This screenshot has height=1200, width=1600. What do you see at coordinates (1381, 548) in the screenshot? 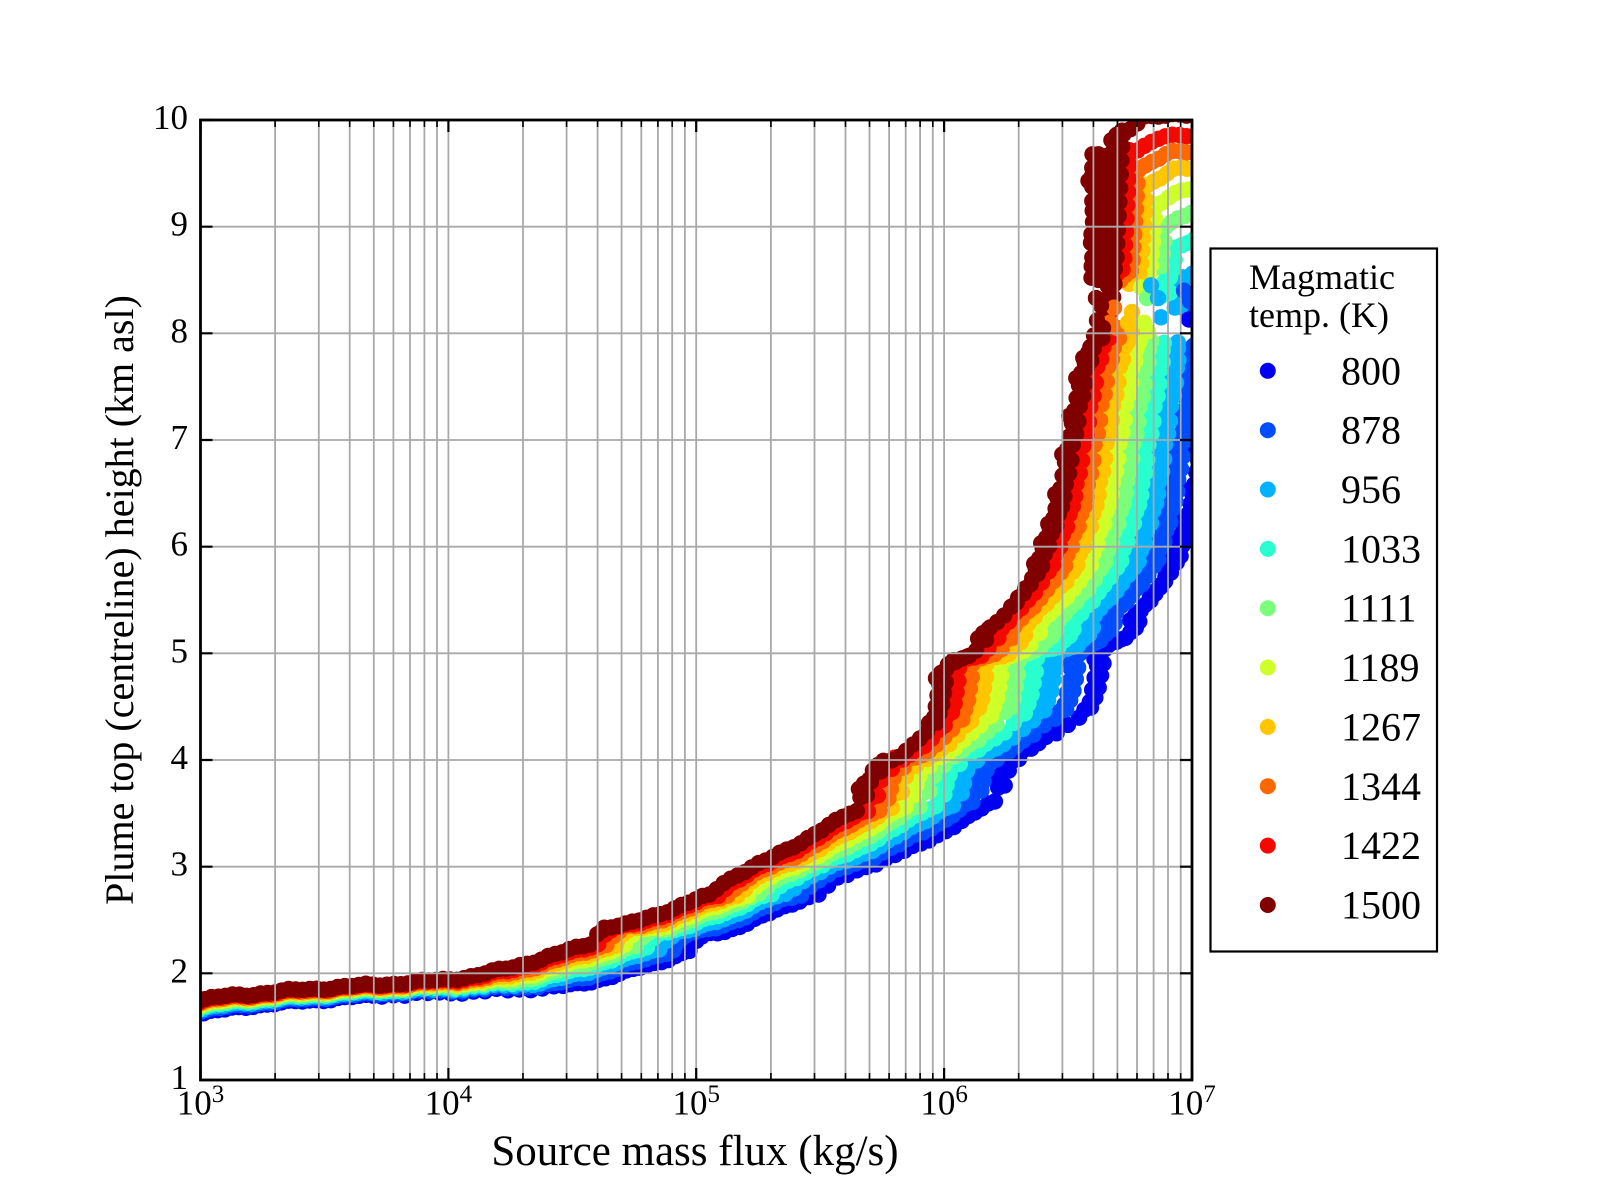
I see `svg-text: 1033` at bounding box center [1381, 548].